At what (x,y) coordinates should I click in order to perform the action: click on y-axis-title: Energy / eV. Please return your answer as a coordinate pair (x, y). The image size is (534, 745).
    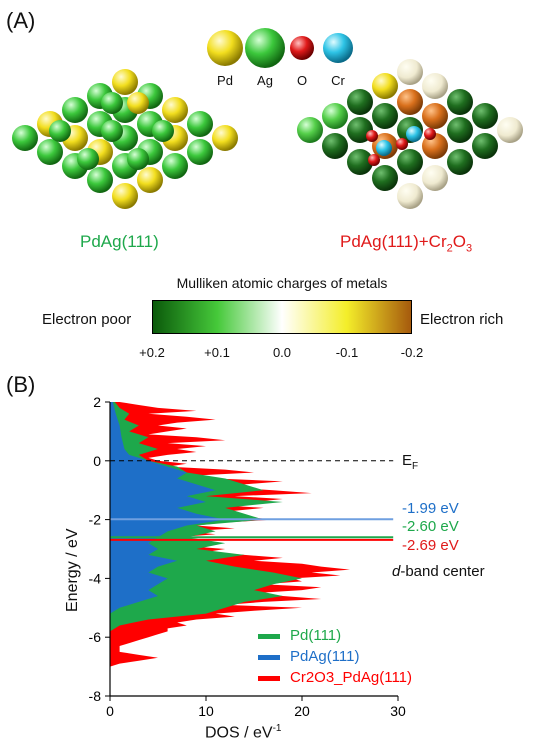
    Looking at the image, I should click on (72, 570).